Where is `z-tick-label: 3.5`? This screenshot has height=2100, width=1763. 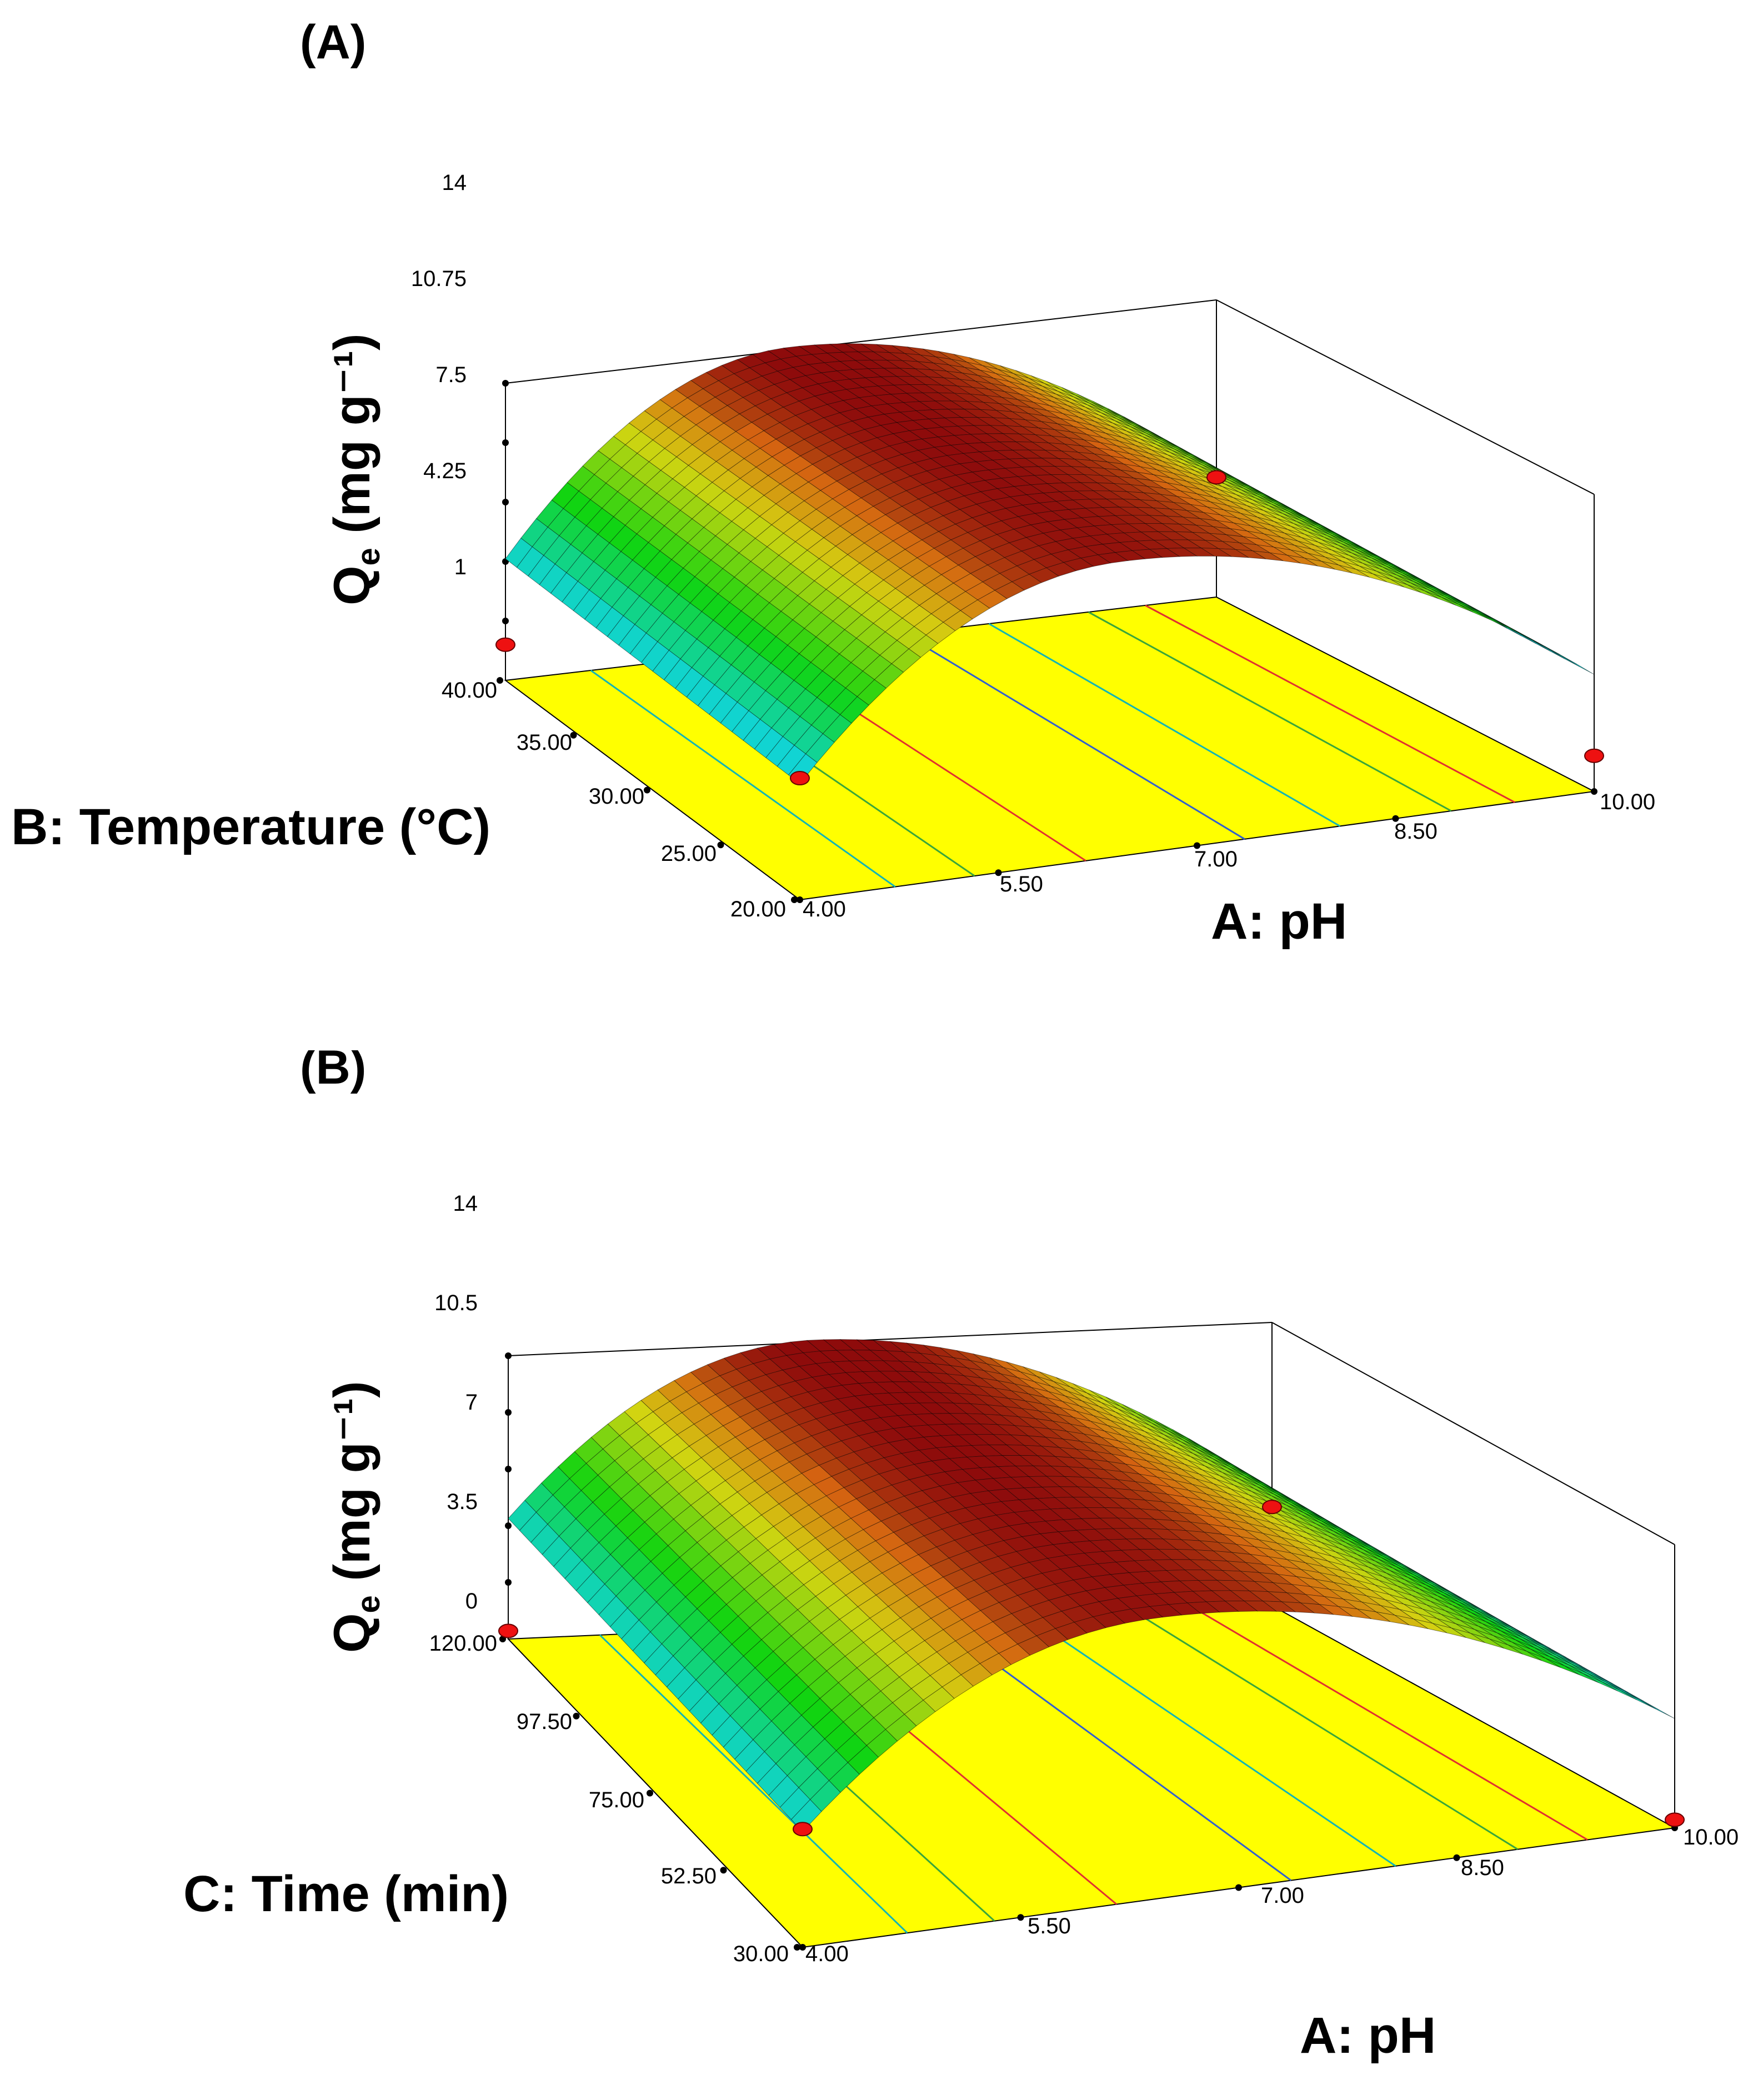
z-tick-label: 3.5 is located at coordinates (463, 1502).